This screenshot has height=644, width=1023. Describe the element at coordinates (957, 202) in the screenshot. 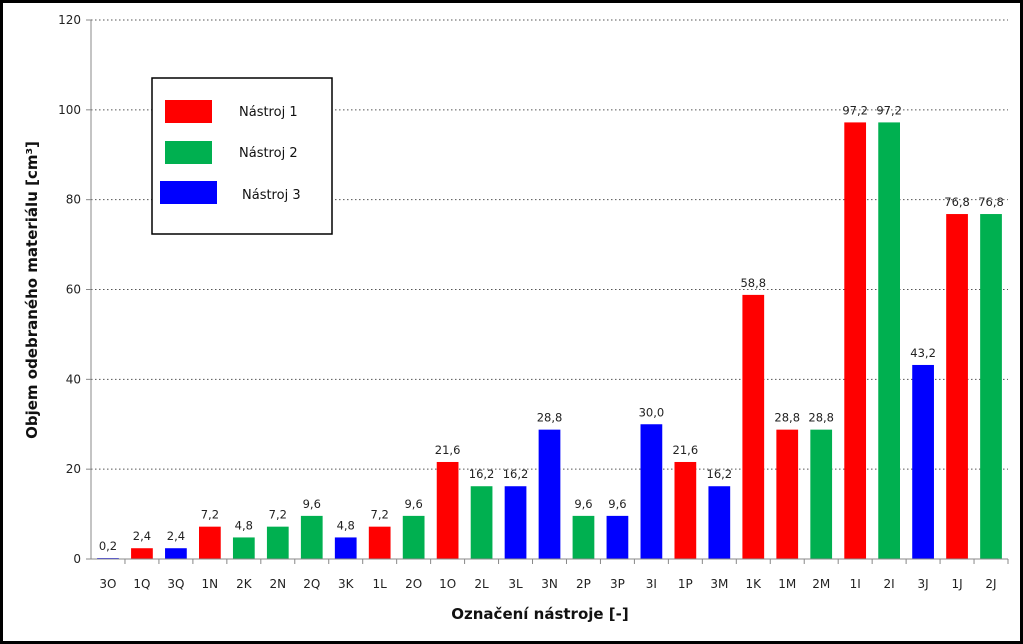

I see `data-label-1J: 76,8` at that location.